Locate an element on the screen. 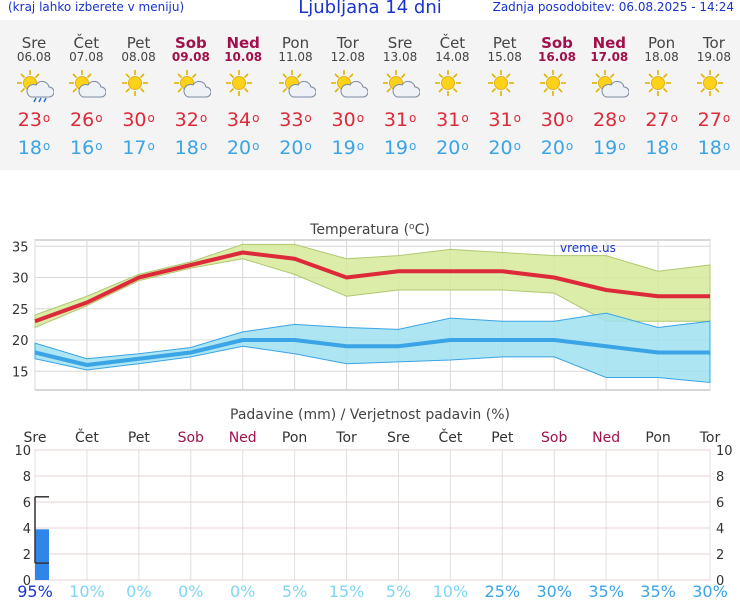  temperature-title: Temperatura (oC) is located at coordinates (369, 230).